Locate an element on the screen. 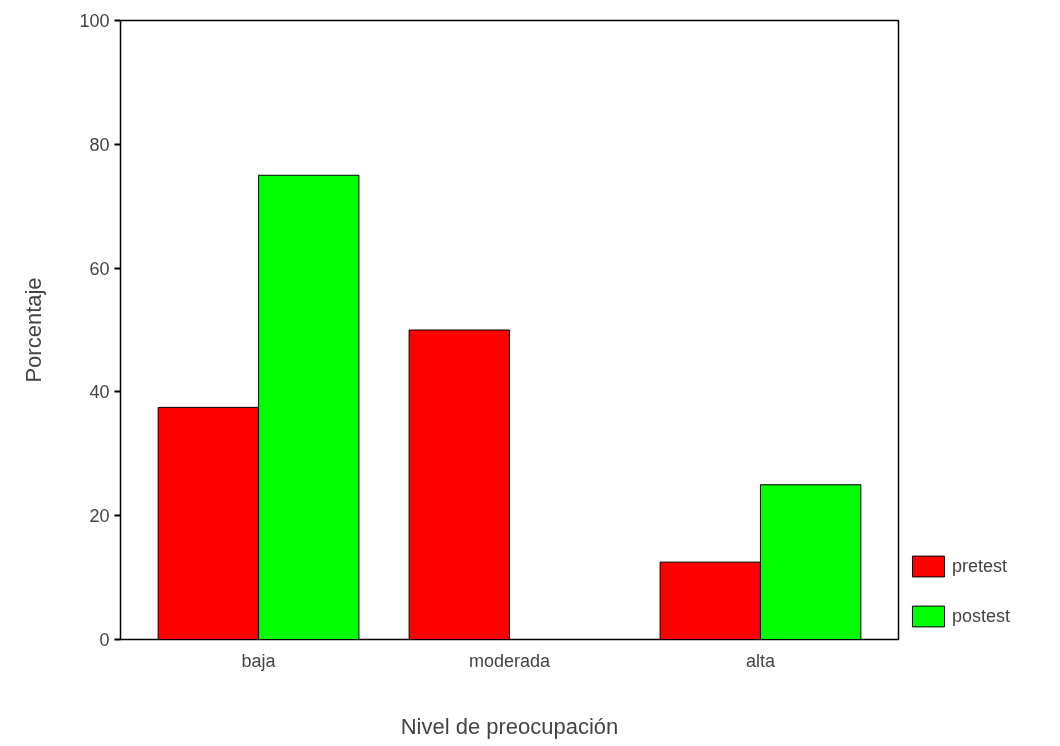 The image size is (1060, 746). y-tick-label: 100 is located at coordinates (94, 21).